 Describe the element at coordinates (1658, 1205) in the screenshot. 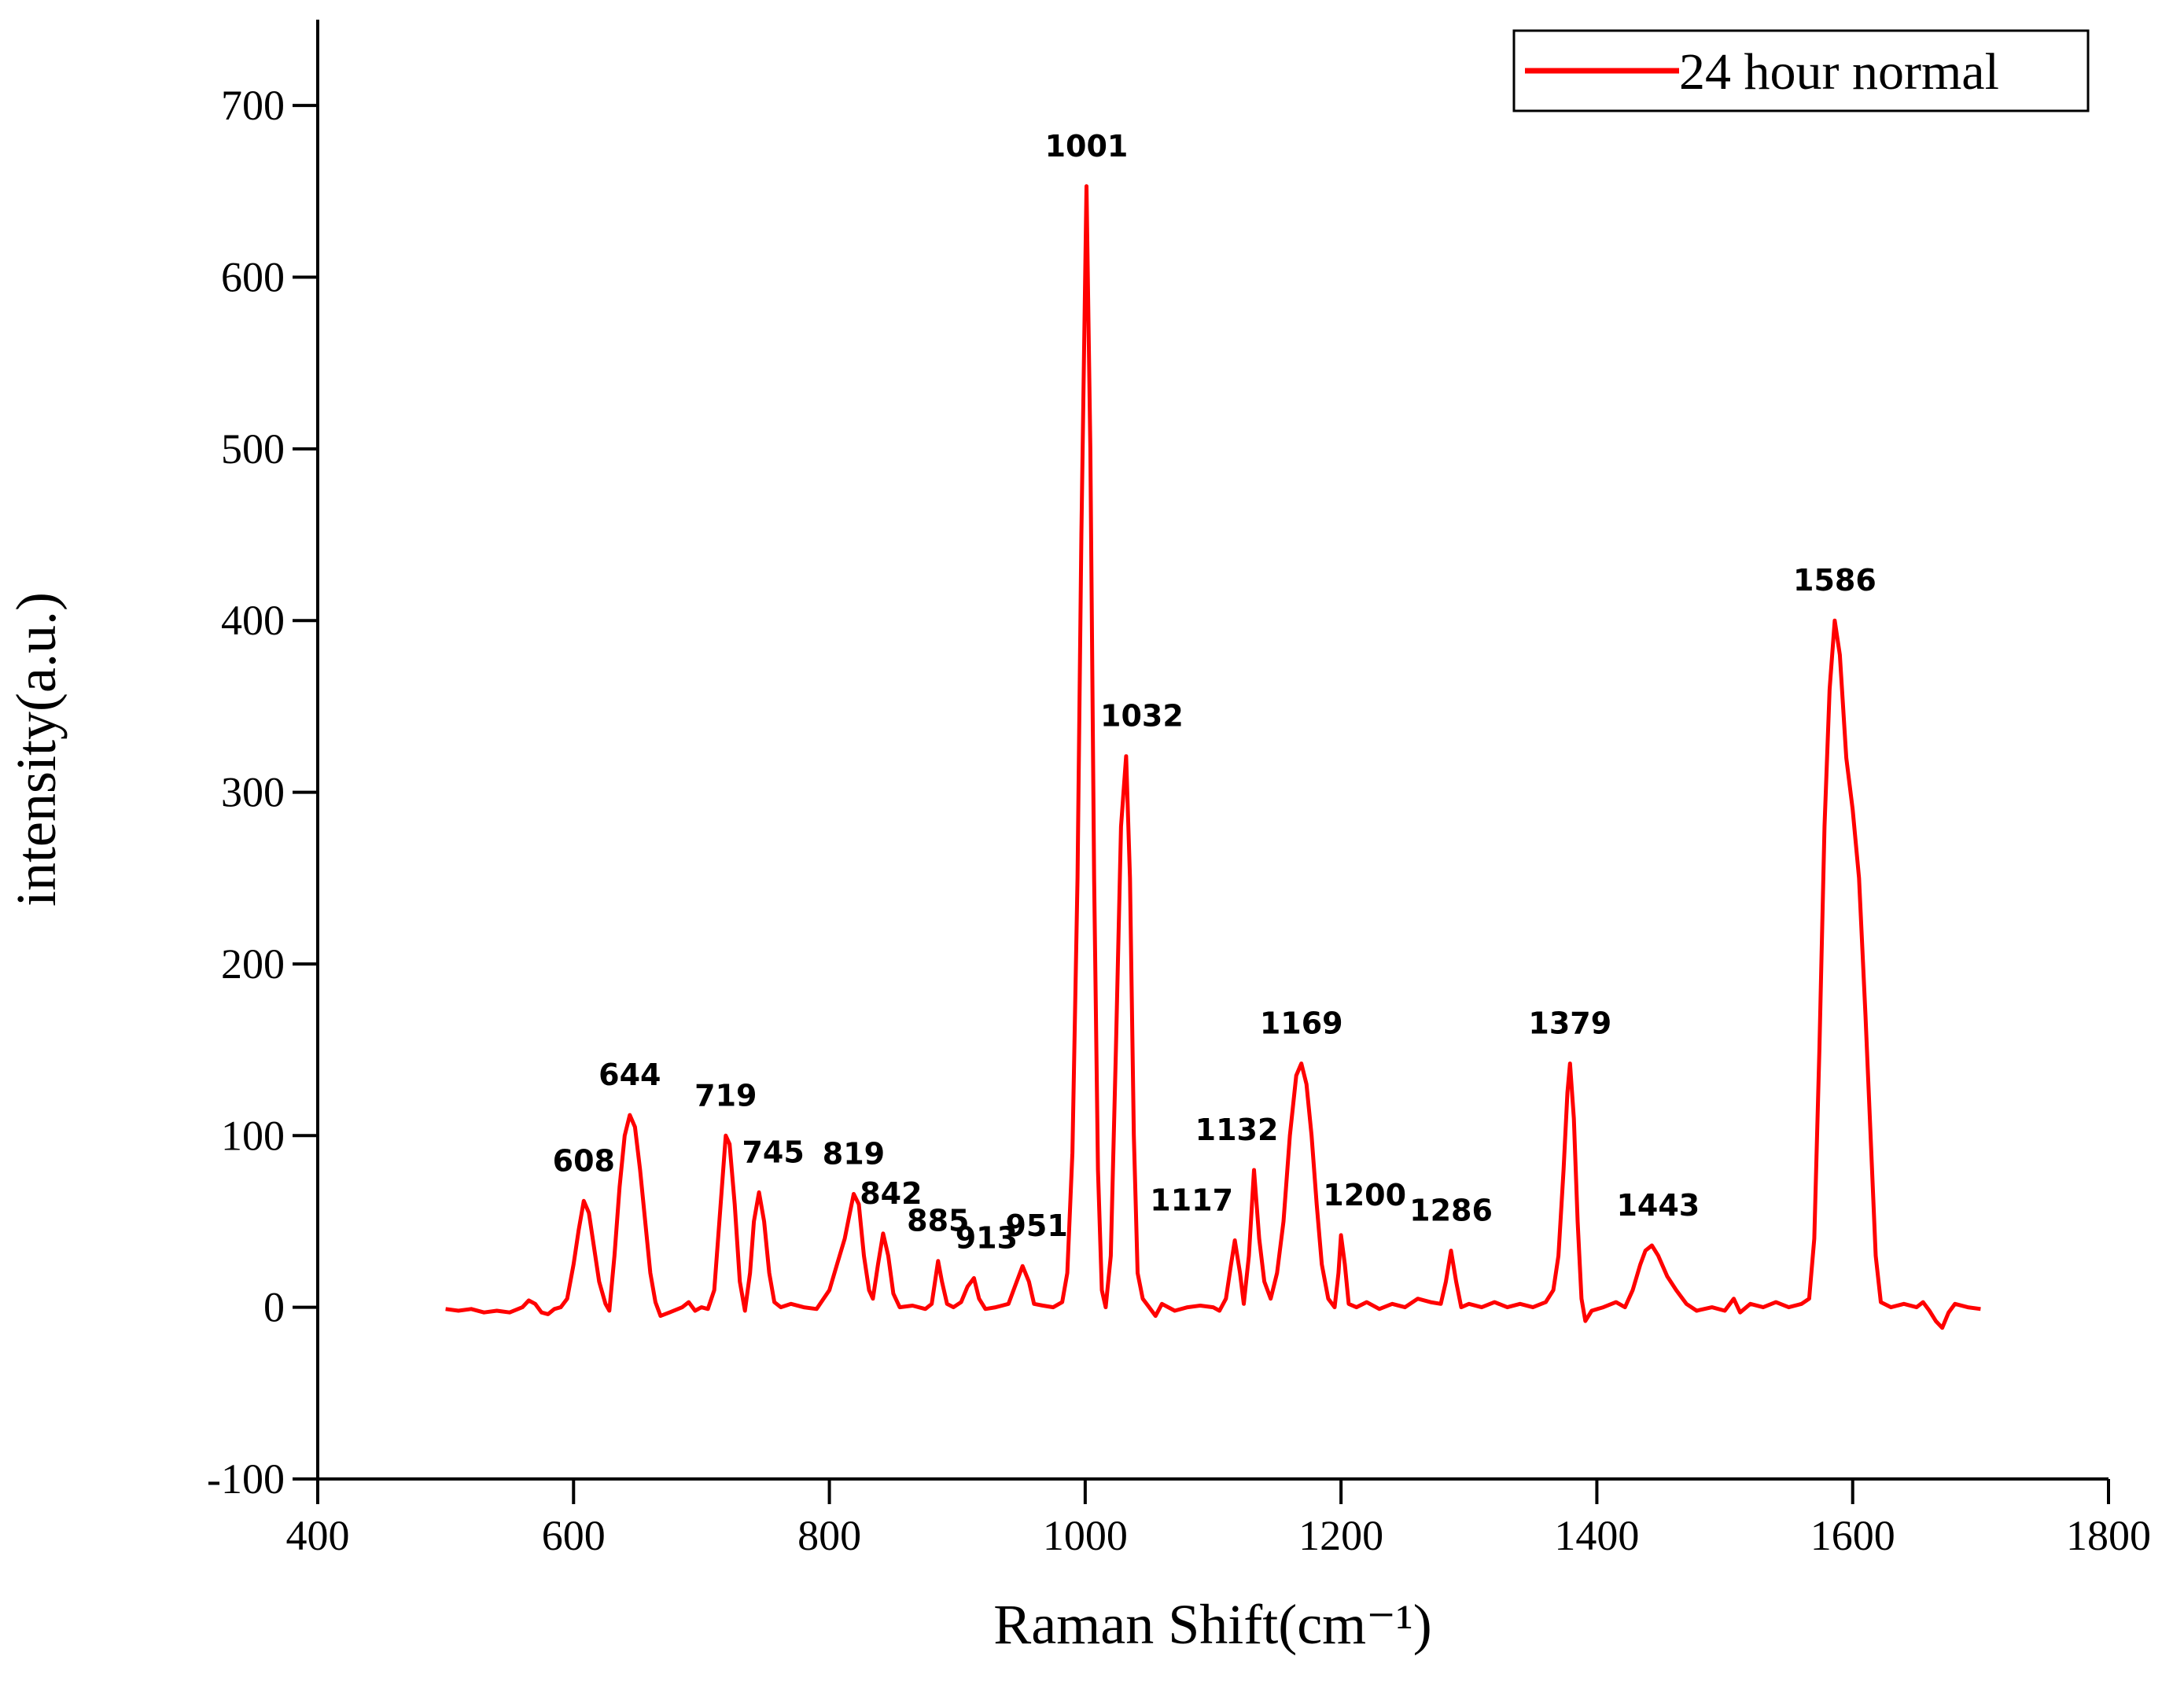

I see `peak-label: 1443` at that location.